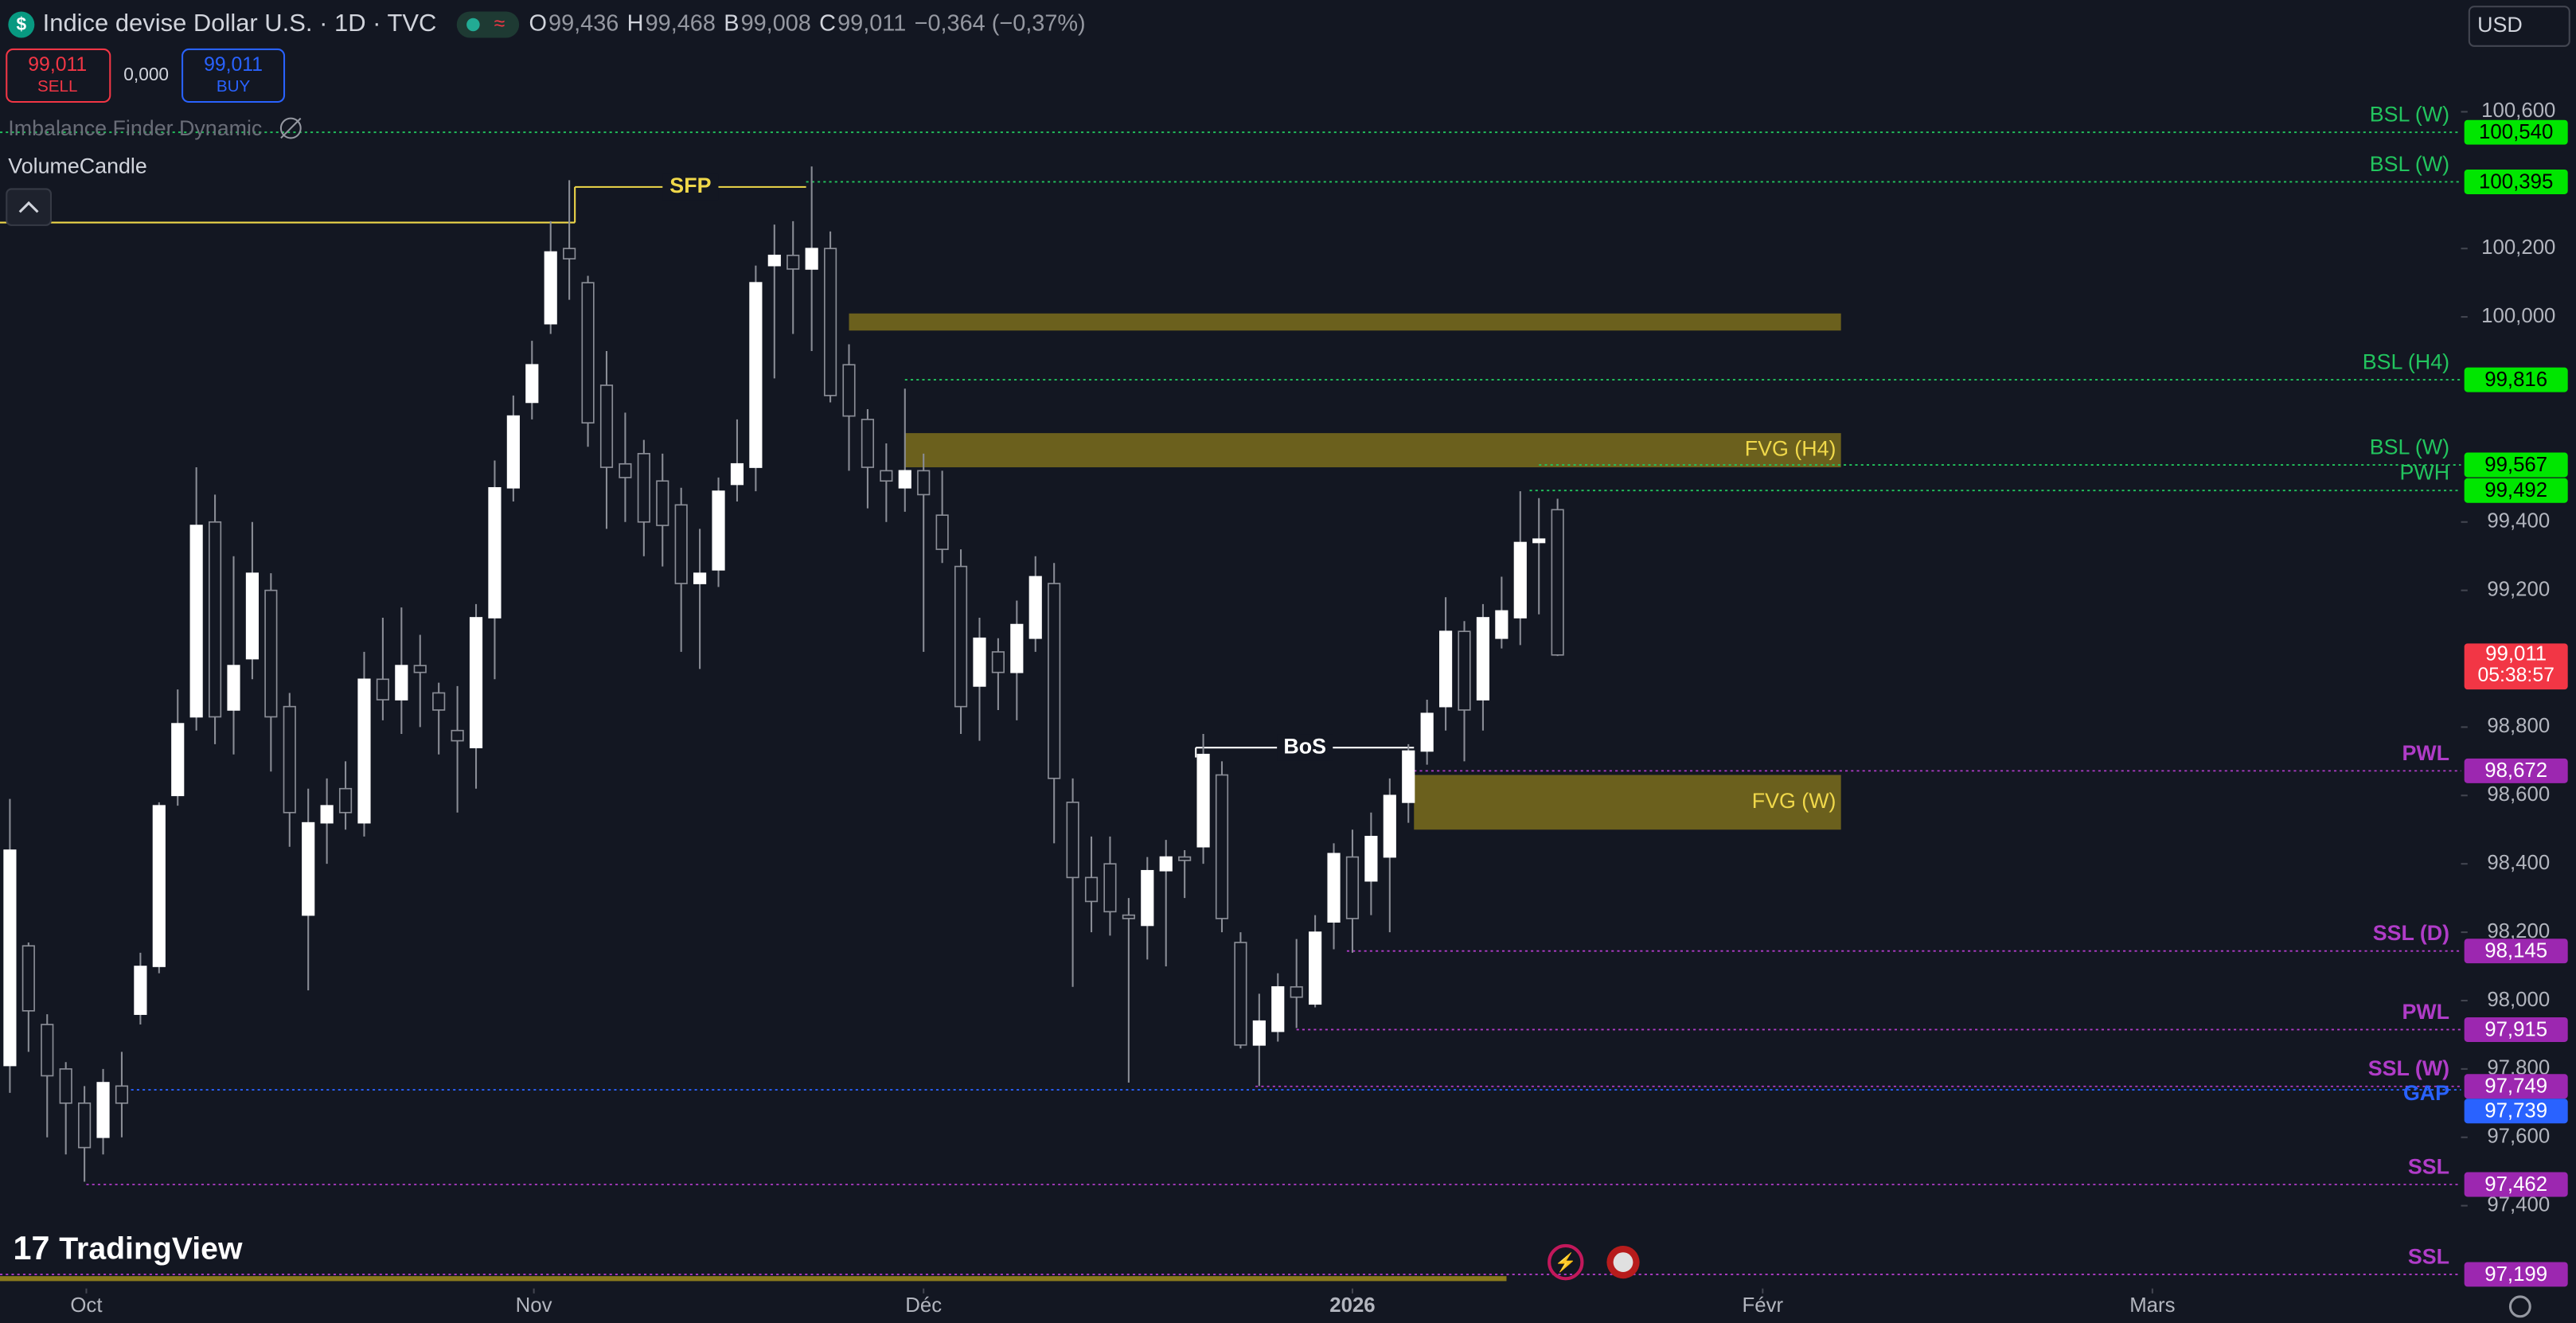  I want to click on countdown: 05:38:57, so click(2515, 675).